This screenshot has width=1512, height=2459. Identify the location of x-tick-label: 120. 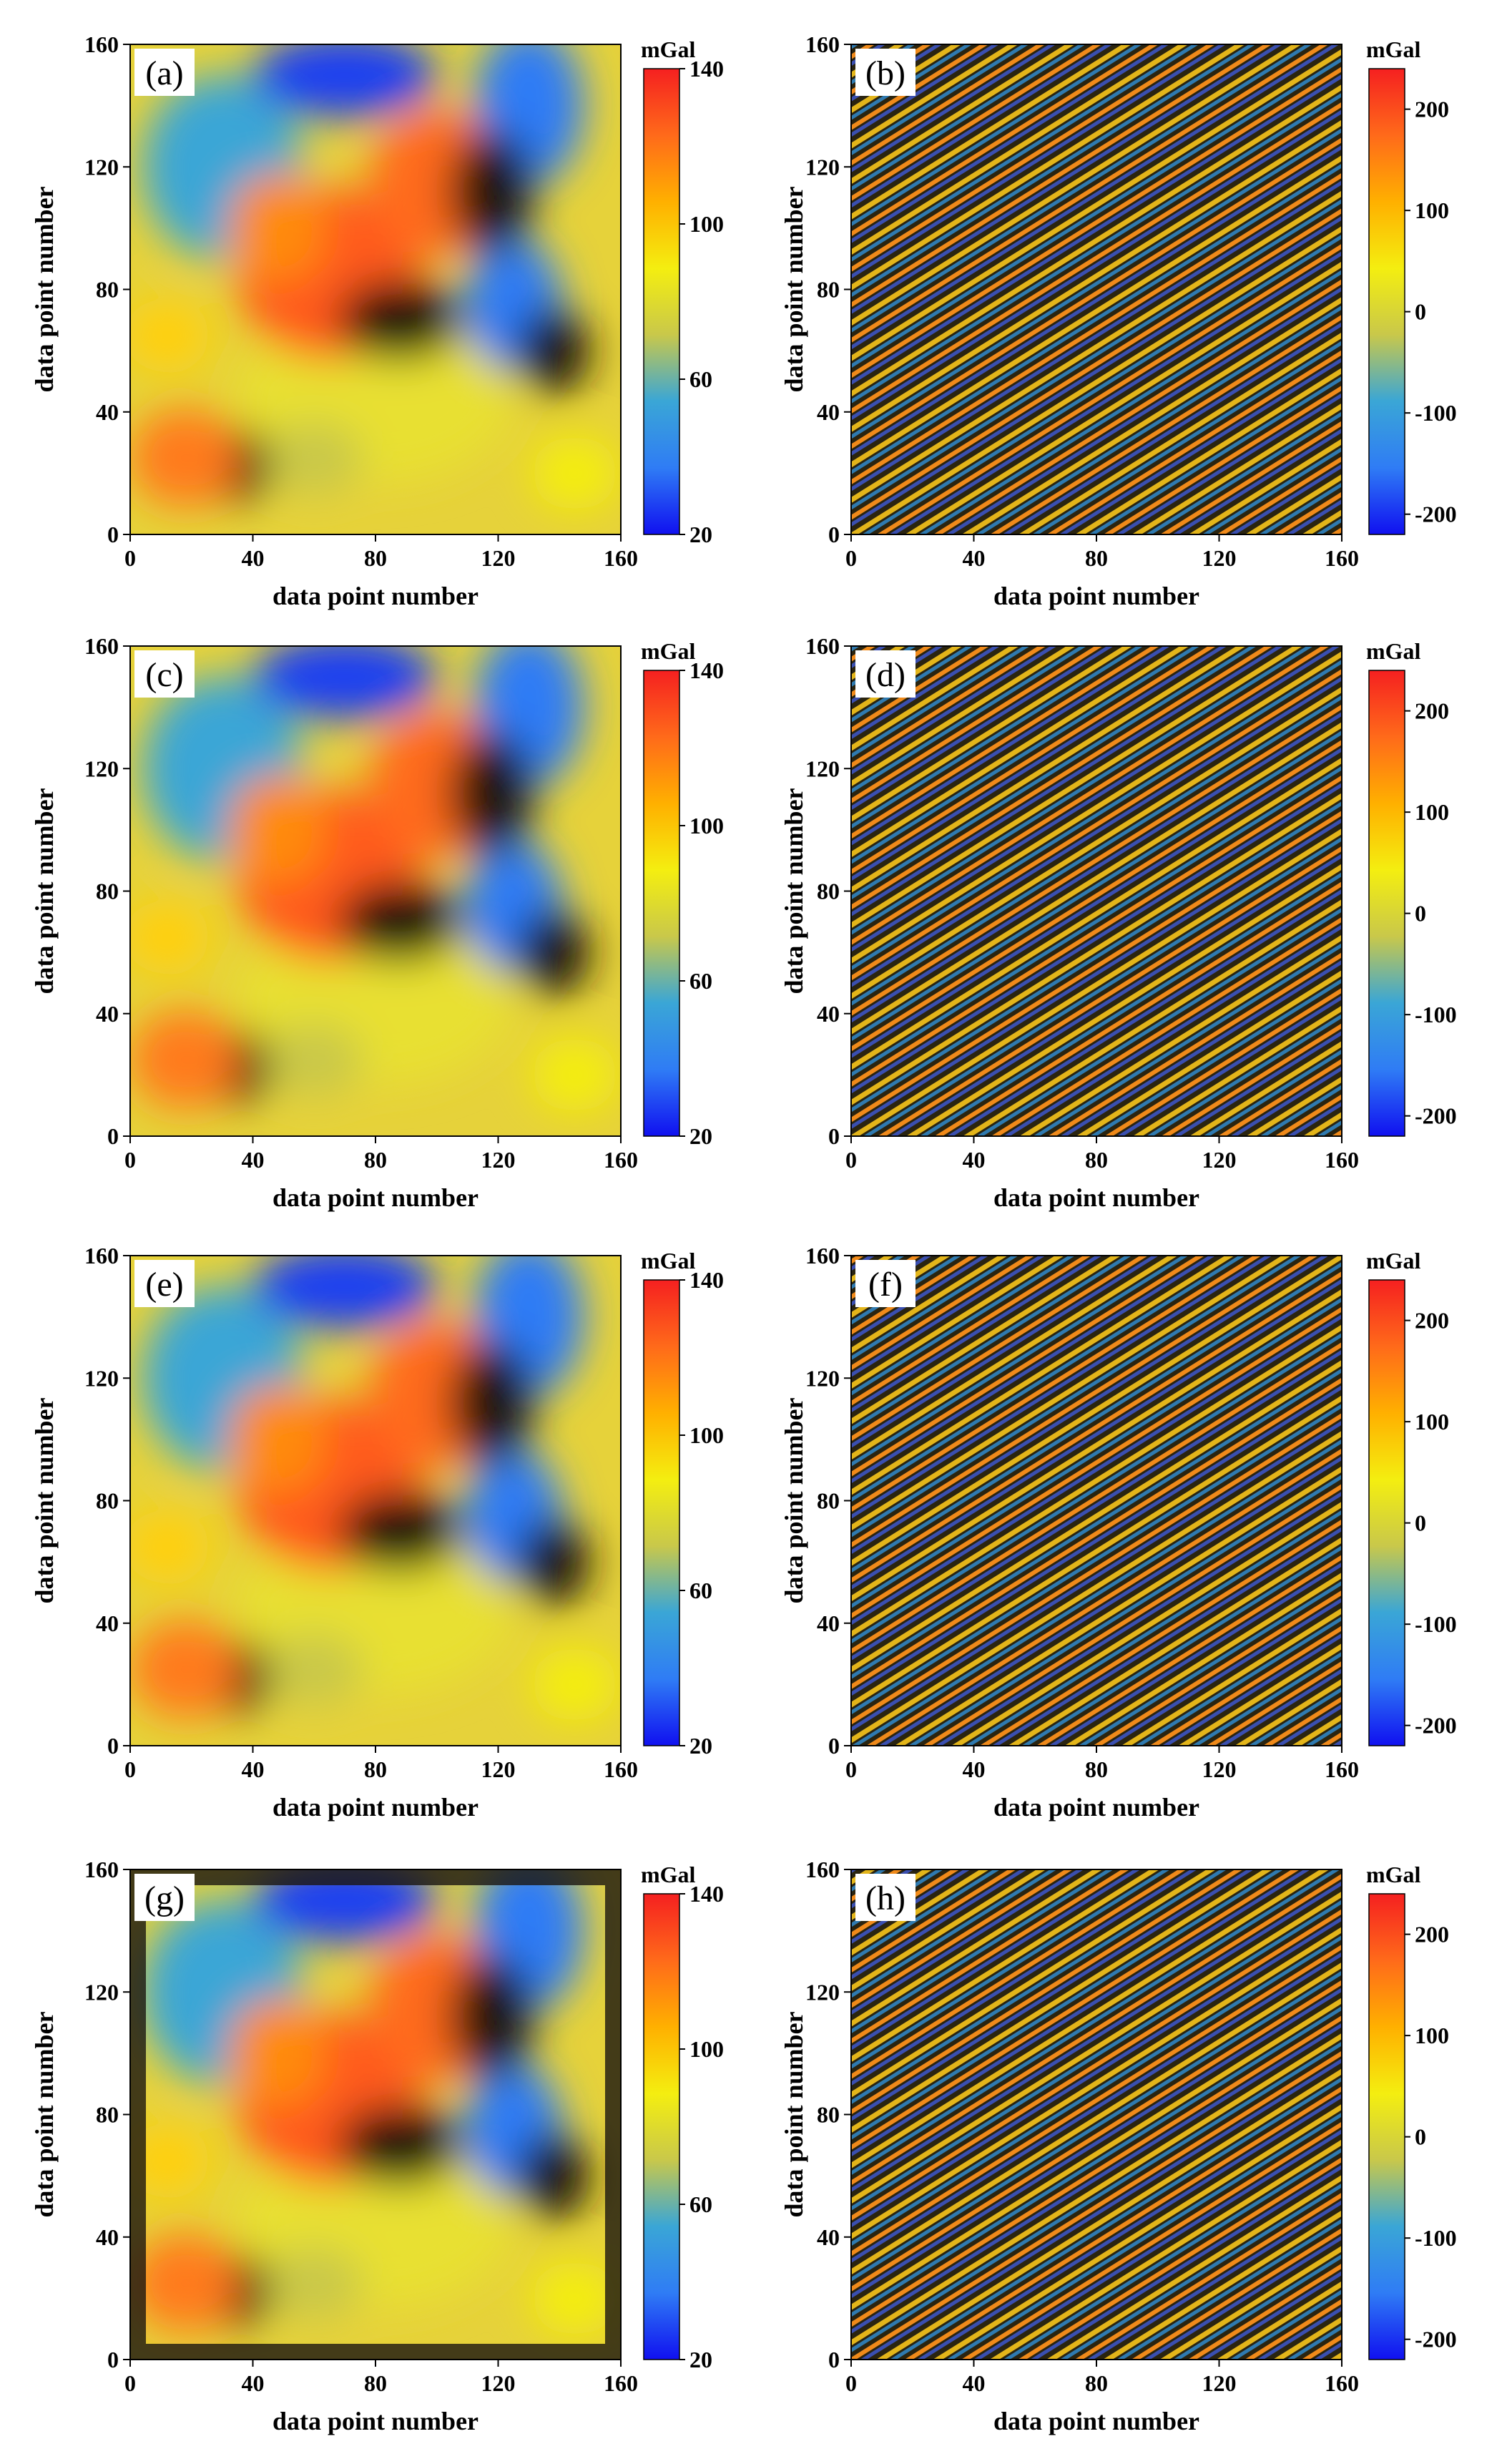
(498, 558).